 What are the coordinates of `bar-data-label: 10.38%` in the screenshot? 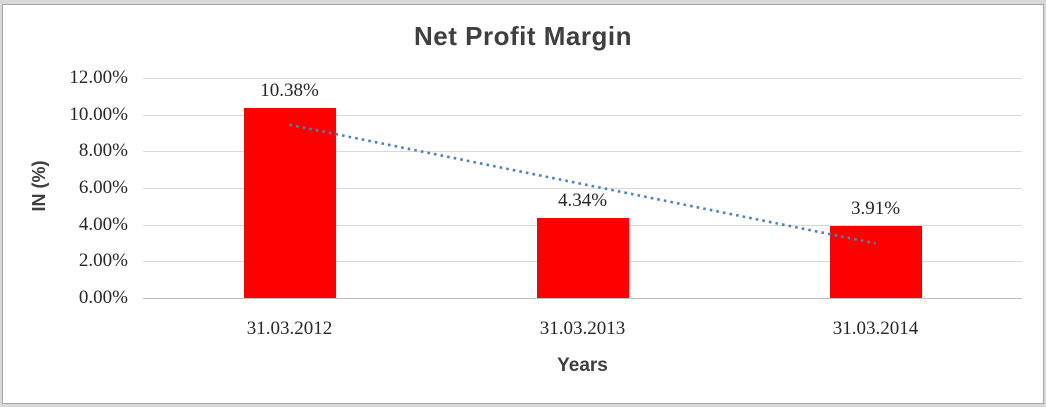 It's located at (289, 90).